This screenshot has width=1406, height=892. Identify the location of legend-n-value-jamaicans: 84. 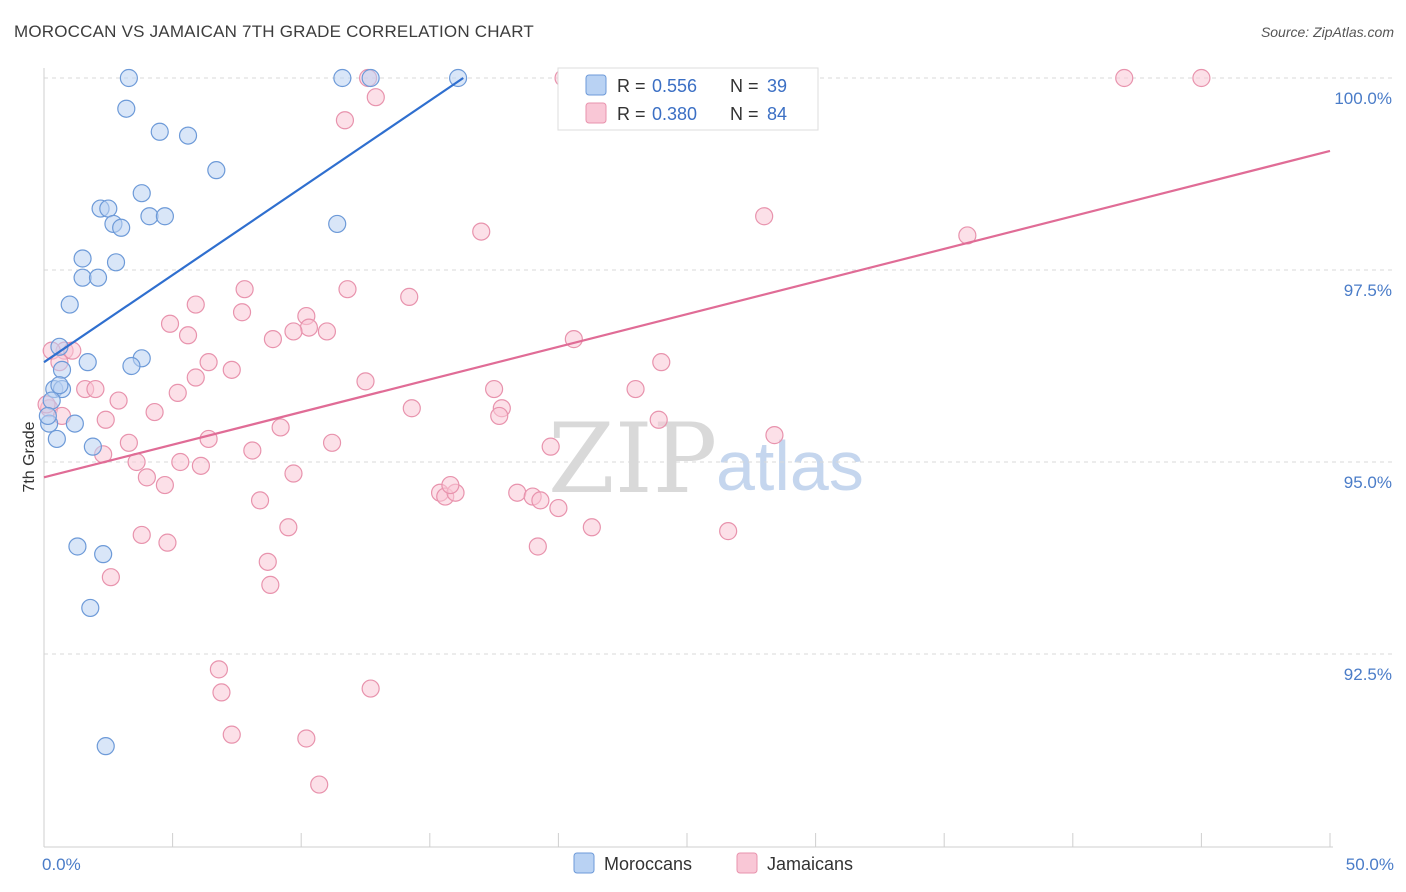
(777, 114).